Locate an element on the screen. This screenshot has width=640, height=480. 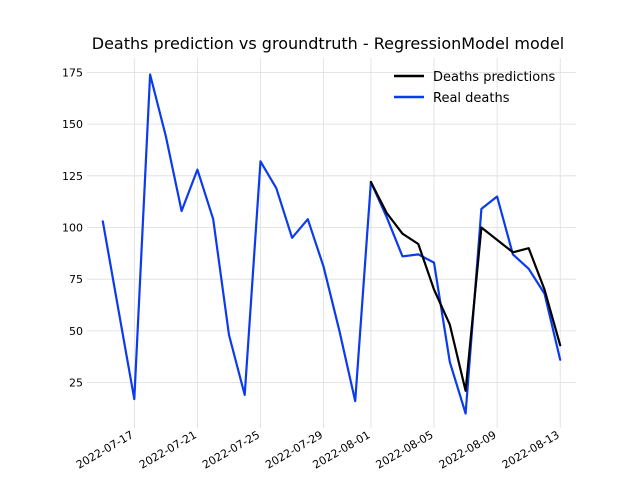
x-tick-label: 2022-08-13 is located at coordinates (531, 449).